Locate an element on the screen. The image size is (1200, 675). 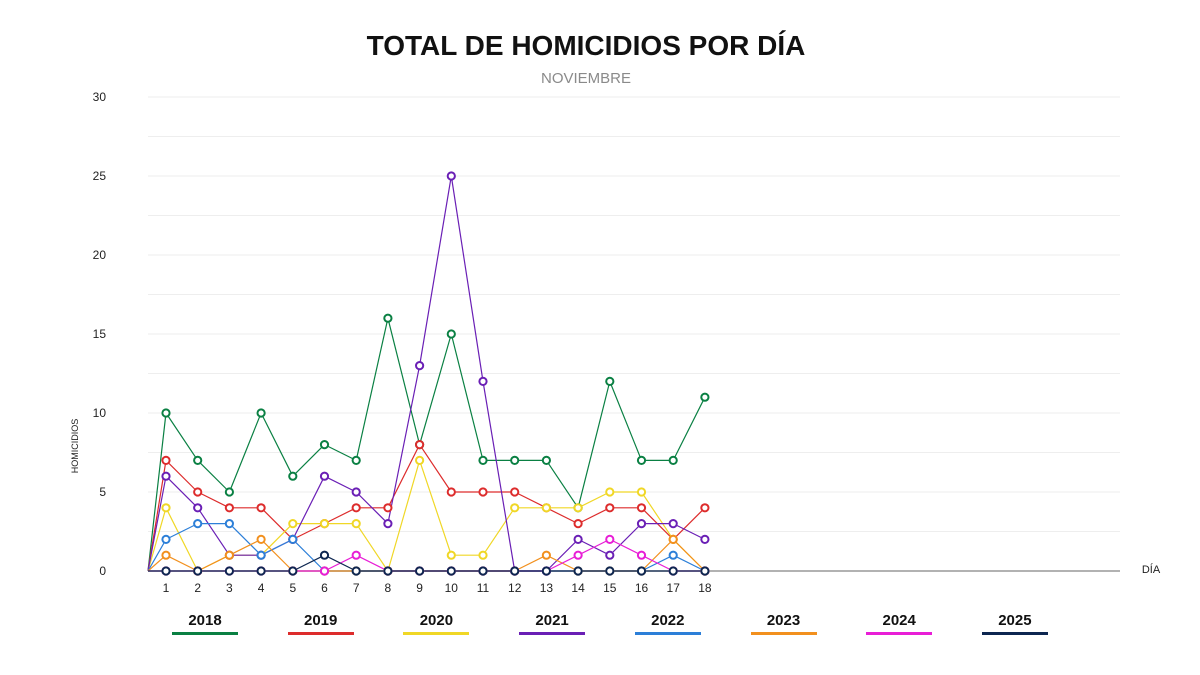
x-tick-label: 3 is located at coordinates (229, 588).